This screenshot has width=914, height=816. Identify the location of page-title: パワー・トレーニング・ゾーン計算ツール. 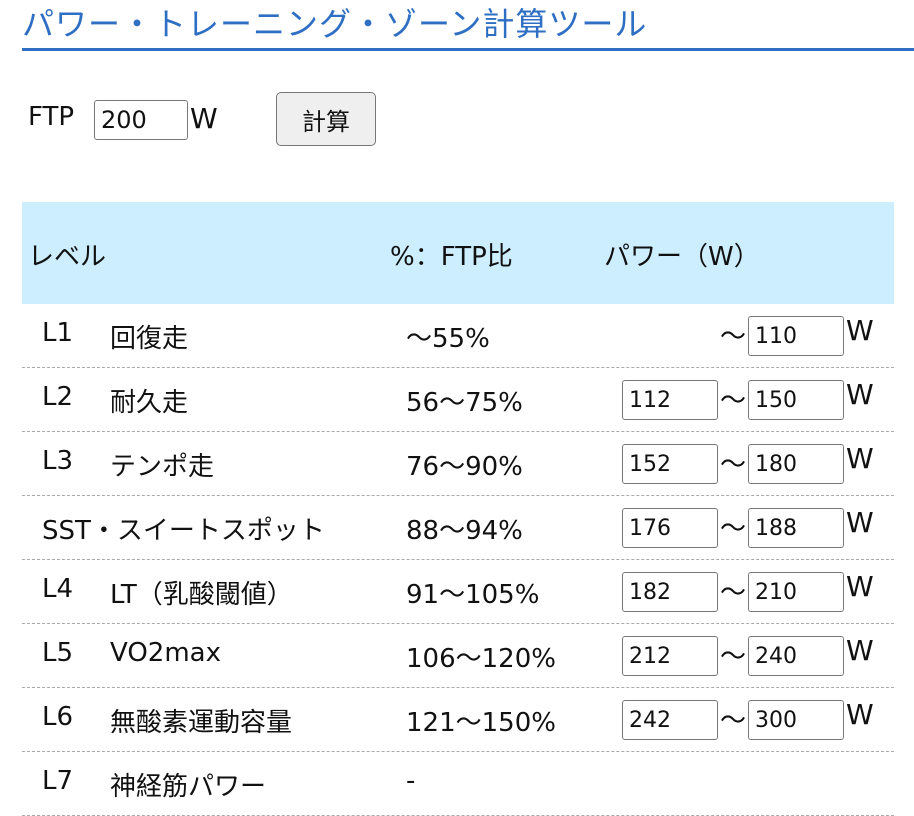
(468, 27).